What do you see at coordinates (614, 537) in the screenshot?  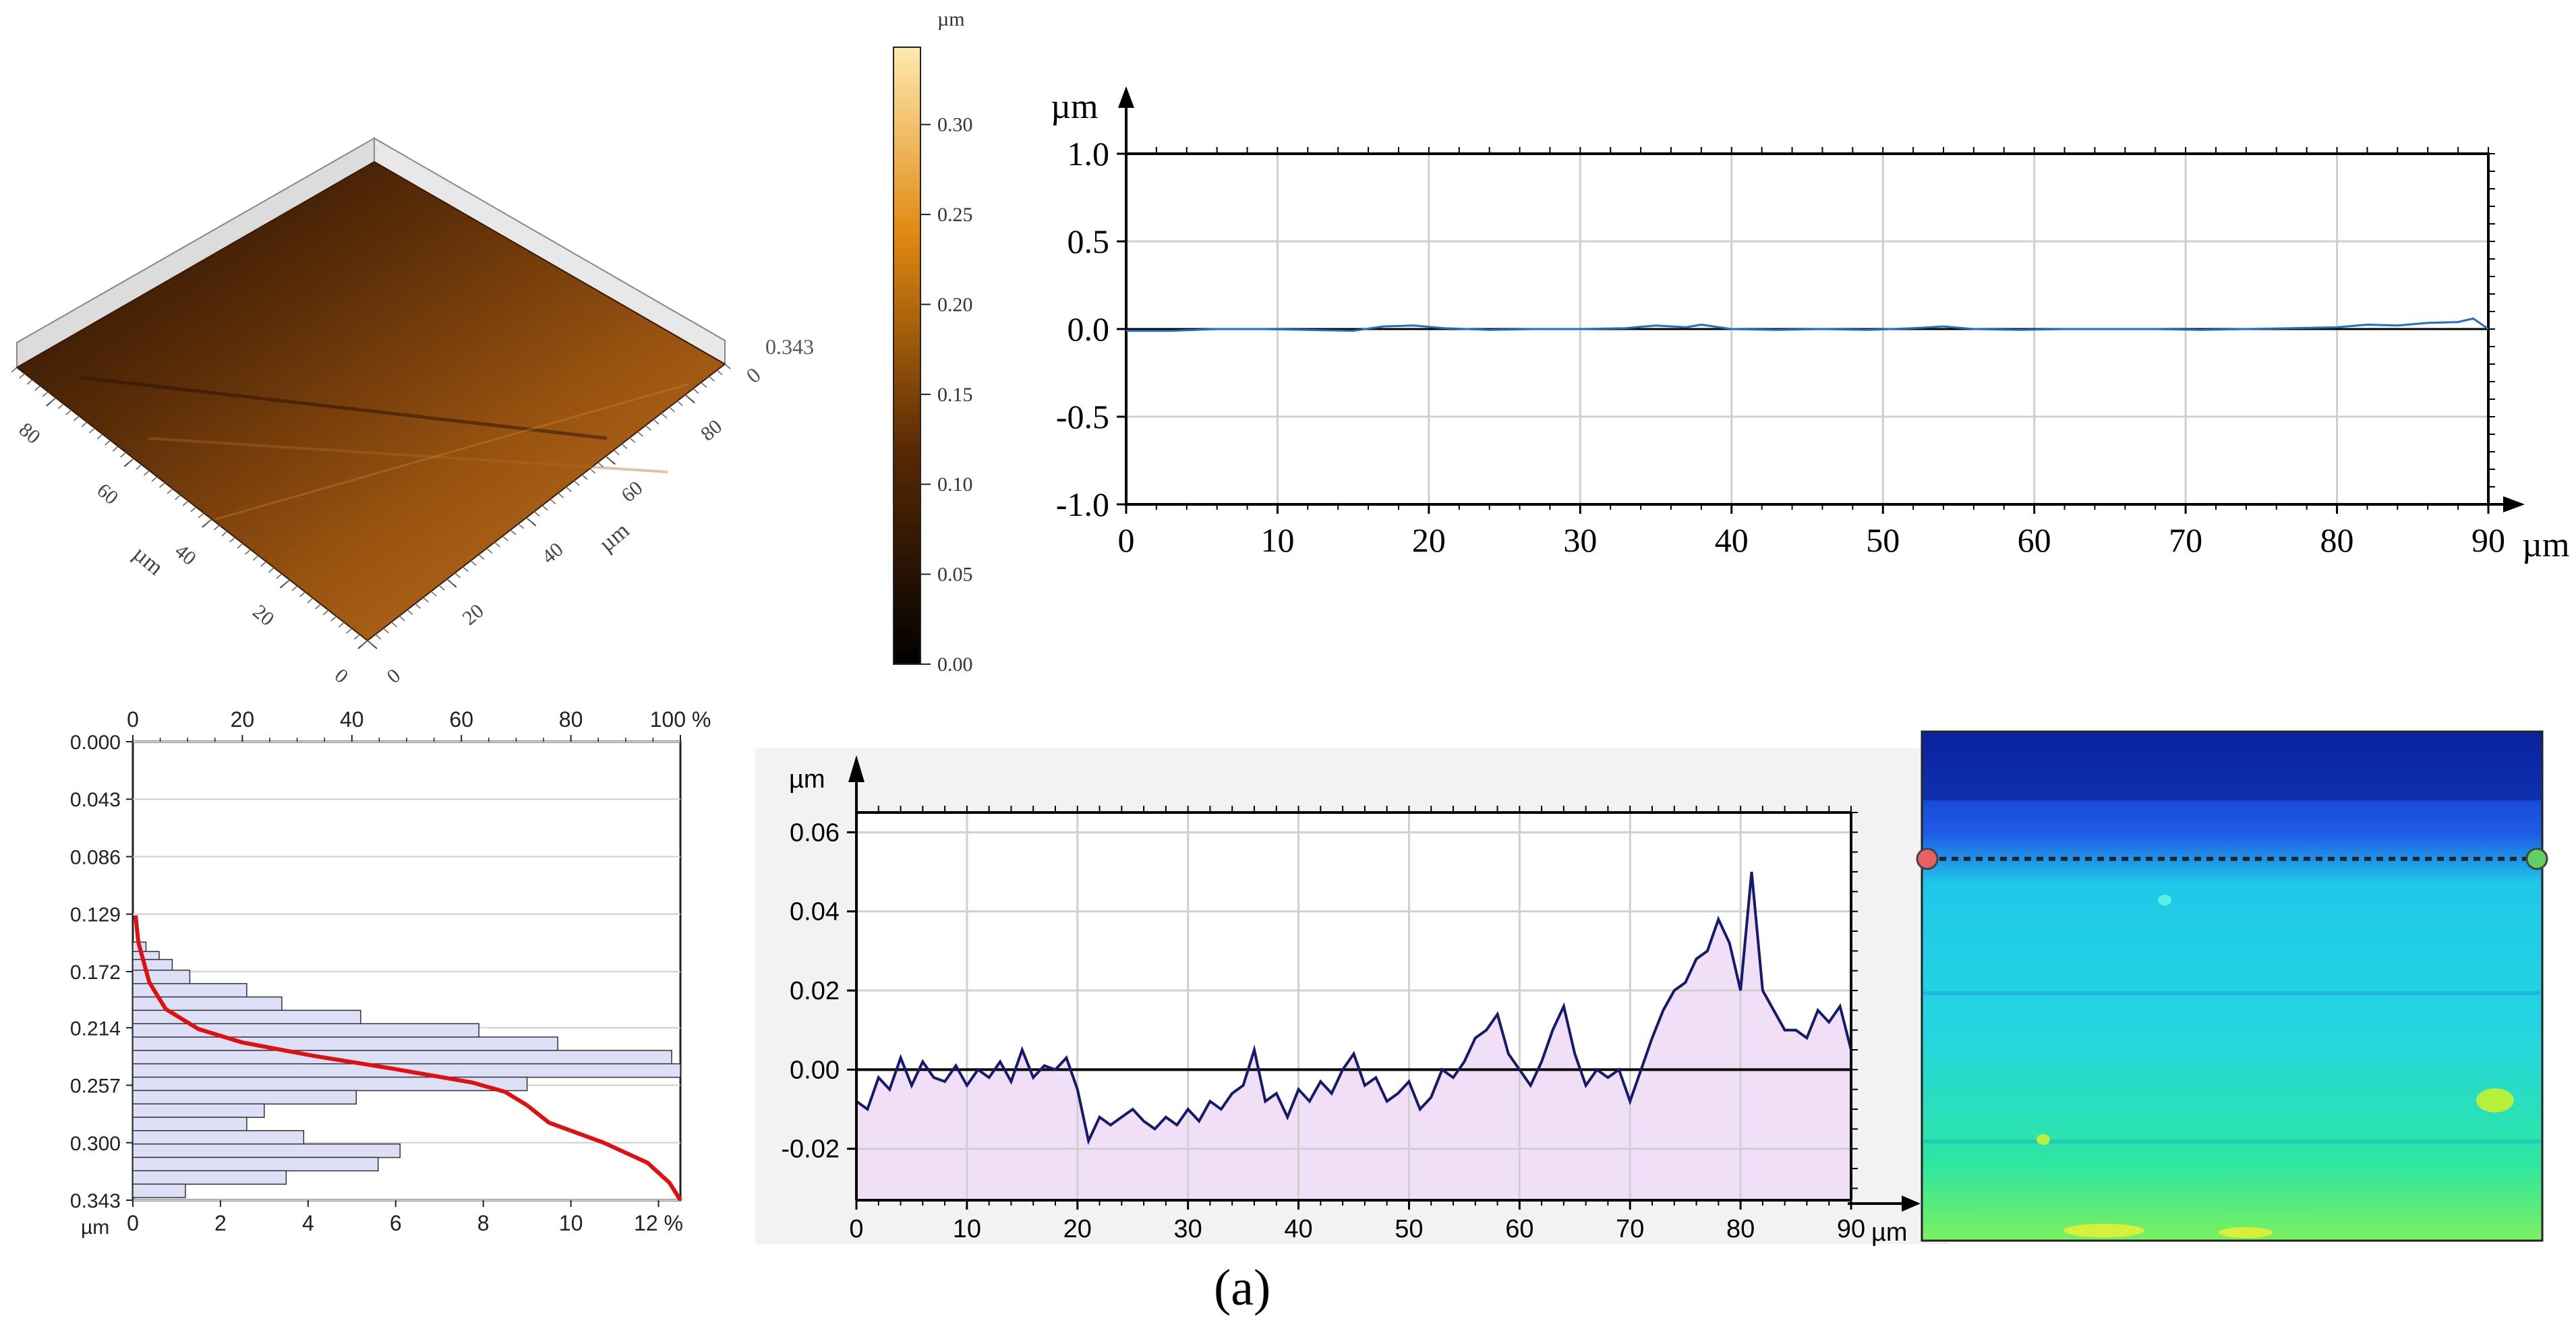 I see `surface-y-axis-label: µm` at bounding box center [614, 537].